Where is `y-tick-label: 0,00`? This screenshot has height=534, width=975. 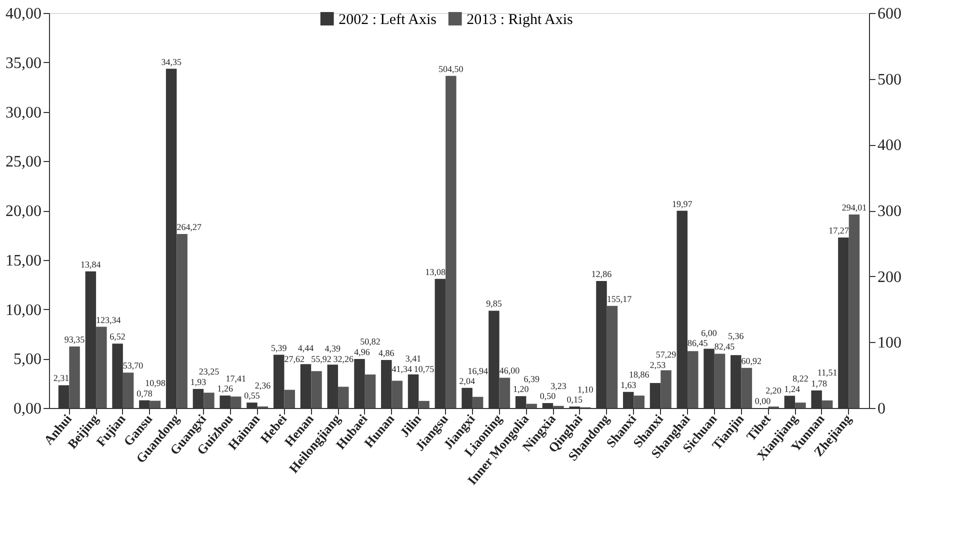 y-tick-label: 0,00 is located at coordinates (28, 409).